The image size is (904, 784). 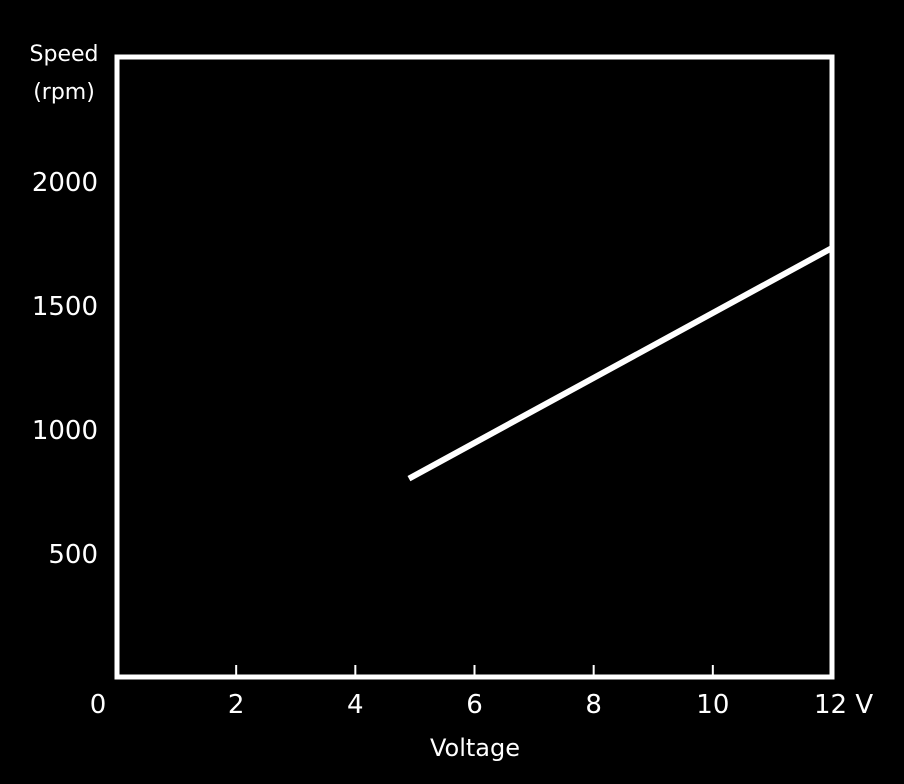 I want to click on x-axis-label: Voltage, so click(x=475, y=748).